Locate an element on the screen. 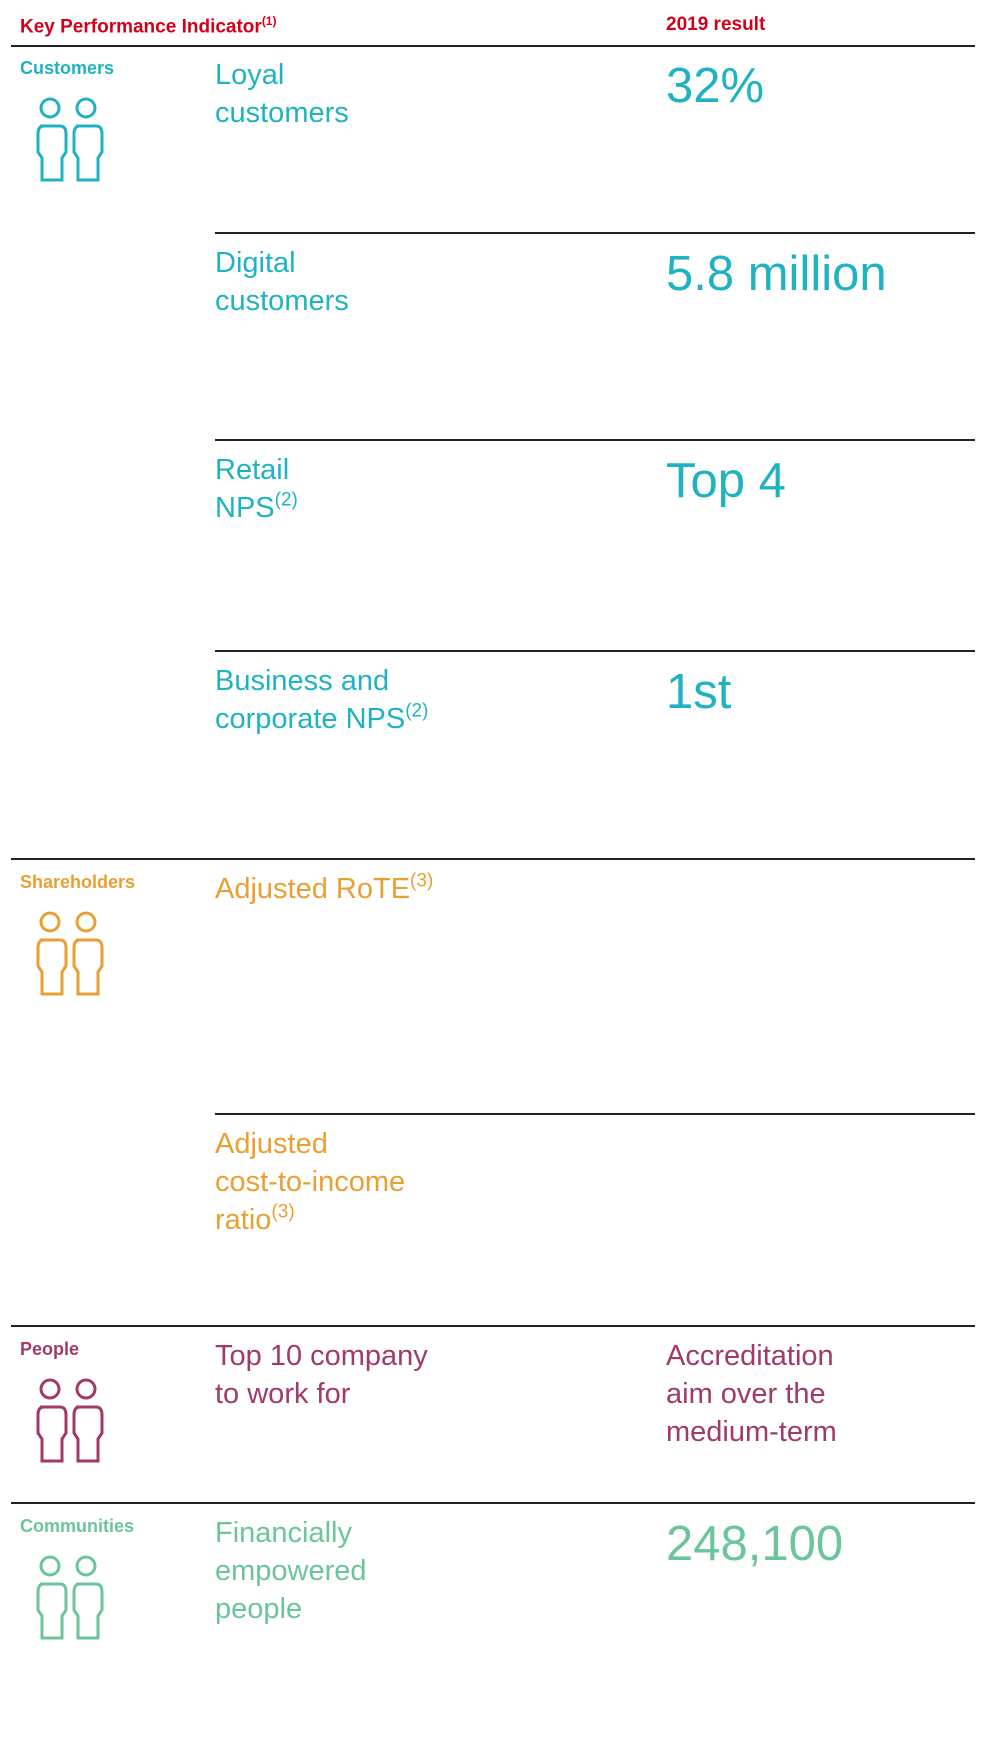 The image size is (982, 1742). result-line: Top 4 is located at coordinates (726, 481).